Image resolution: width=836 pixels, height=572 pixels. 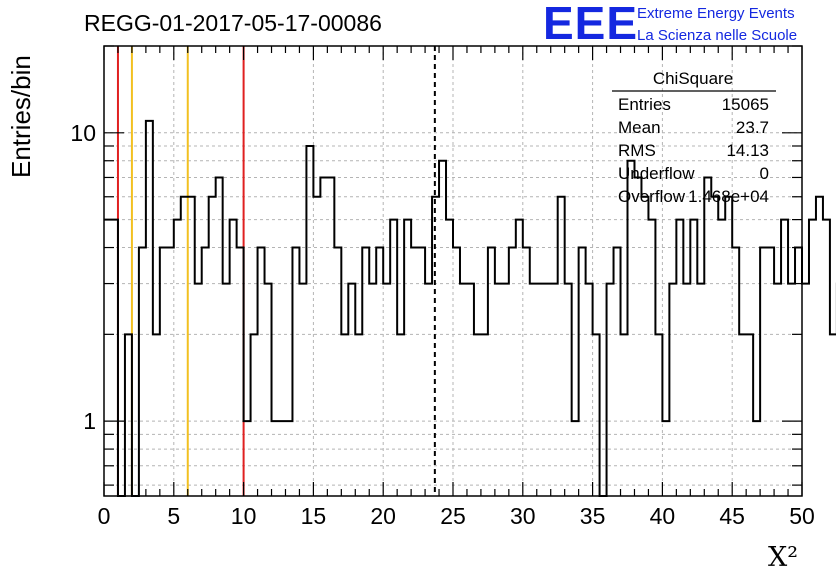 What do you see at coordinates (728, 196) in the screenshot?
I see `stats-value-overflow: 1.468e+04` at bounding box center [728, 196].